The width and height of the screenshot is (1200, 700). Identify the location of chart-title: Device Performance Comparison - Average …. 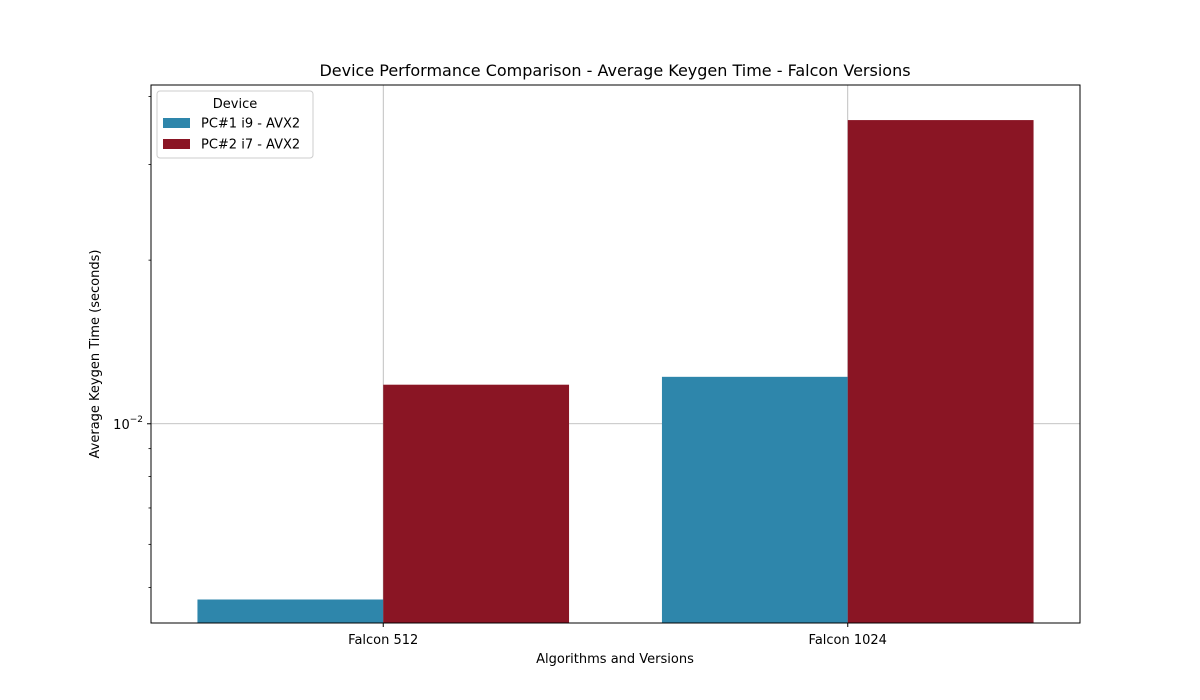
(614, 70).